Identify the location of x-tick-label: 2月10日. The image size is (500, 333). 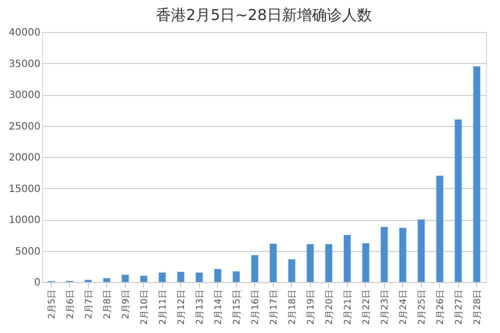
(145, 307).